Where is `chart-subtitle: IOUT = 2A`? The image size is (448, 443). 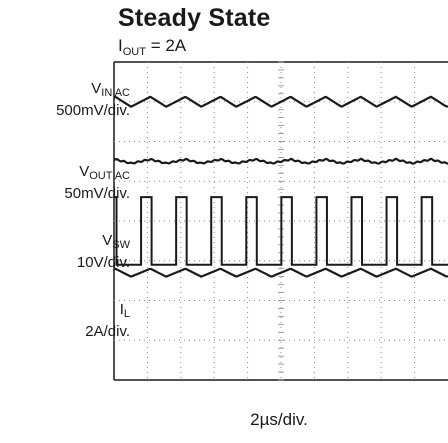 chart-subtitle: IOUT = 2A is located at coordinates (152, 47).